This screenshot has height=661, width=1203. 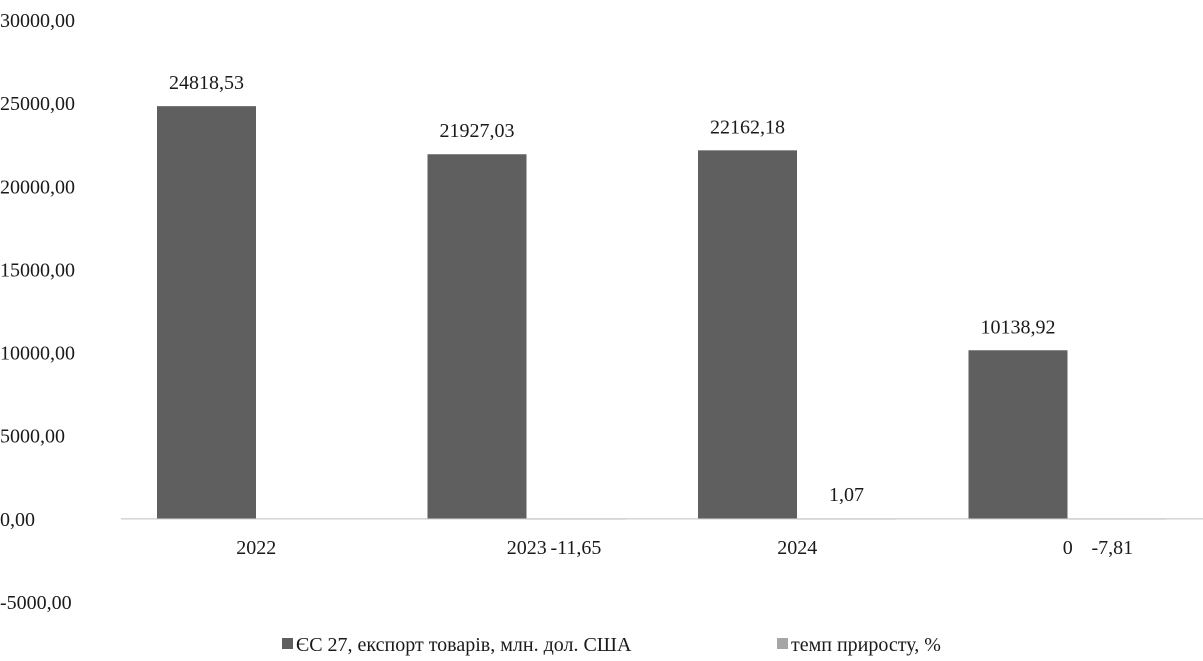 What do you see at coordinates (527, 548) in the screenshot?
I see `x-category-label: 2023` at bounding box center [527, 548].